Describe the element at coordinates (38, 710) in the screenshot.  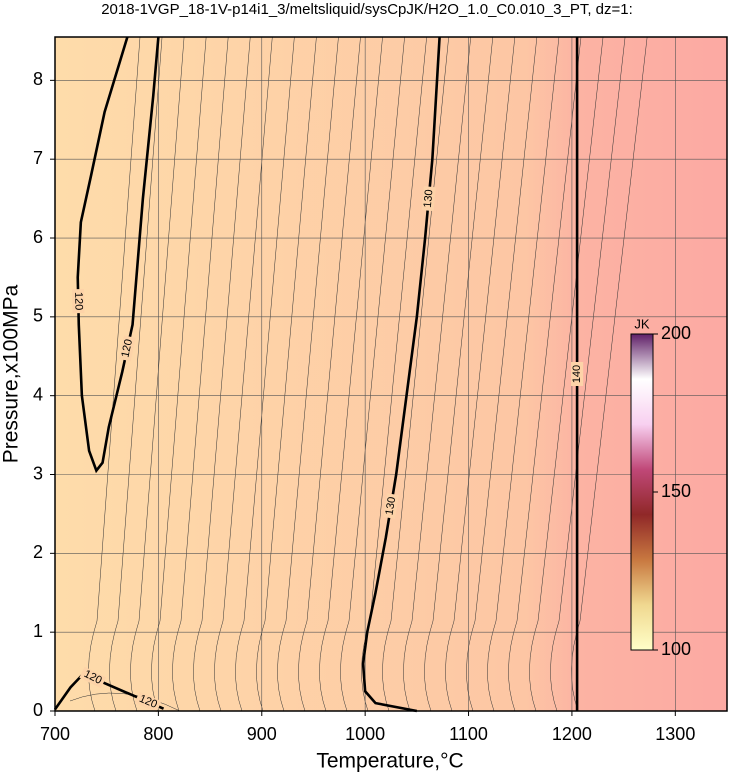
I see `y-tick-label: 0` at that location.